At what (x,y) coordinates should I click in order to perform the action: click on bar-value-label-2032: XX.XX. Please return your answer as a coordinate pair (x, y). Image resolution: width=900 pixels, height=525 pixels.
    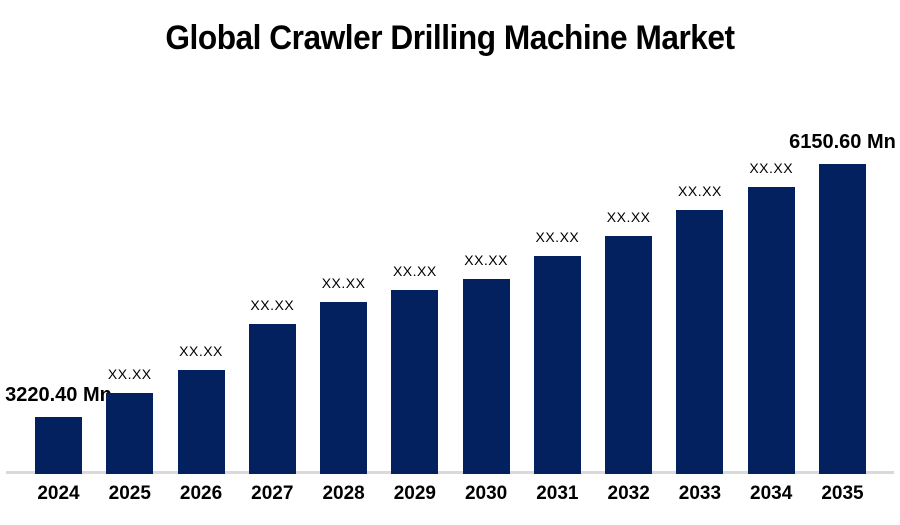
    Looking at the image, I should click on (628, 217).